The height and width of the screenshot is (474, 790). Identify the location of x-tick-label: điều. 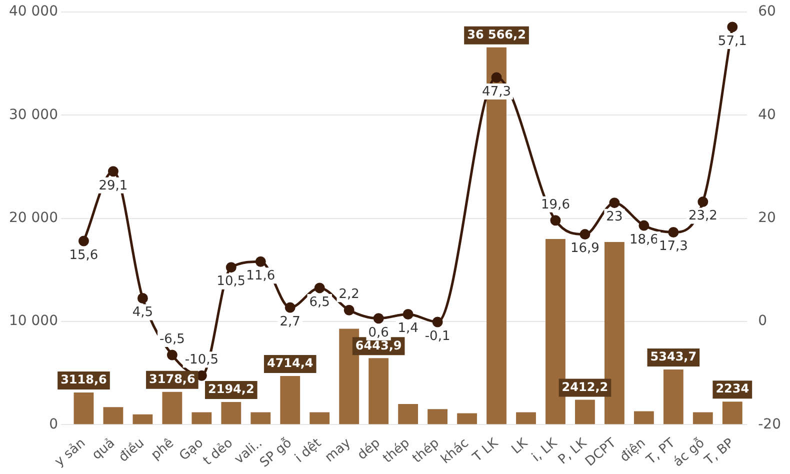
(132, 450).